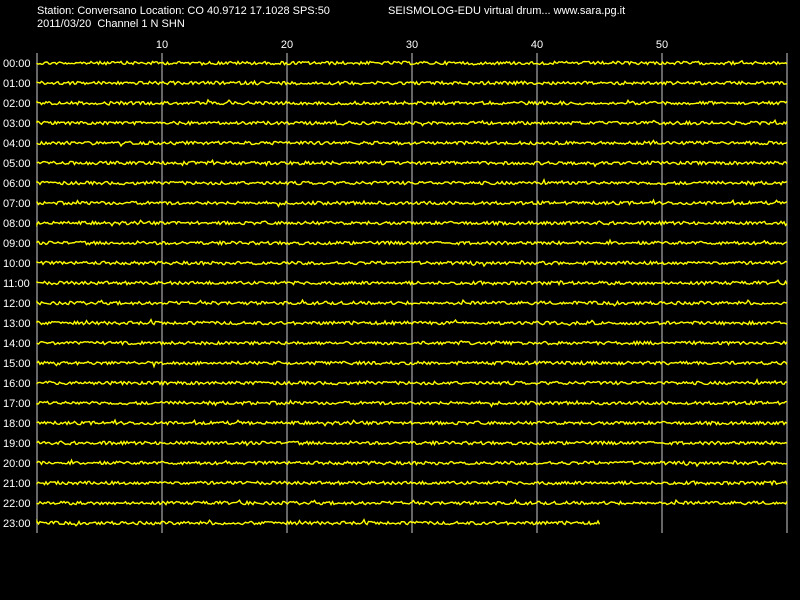 This screenshot has height=600, width=800. I want to click on x-tick-label: 20, so click(287, 45).